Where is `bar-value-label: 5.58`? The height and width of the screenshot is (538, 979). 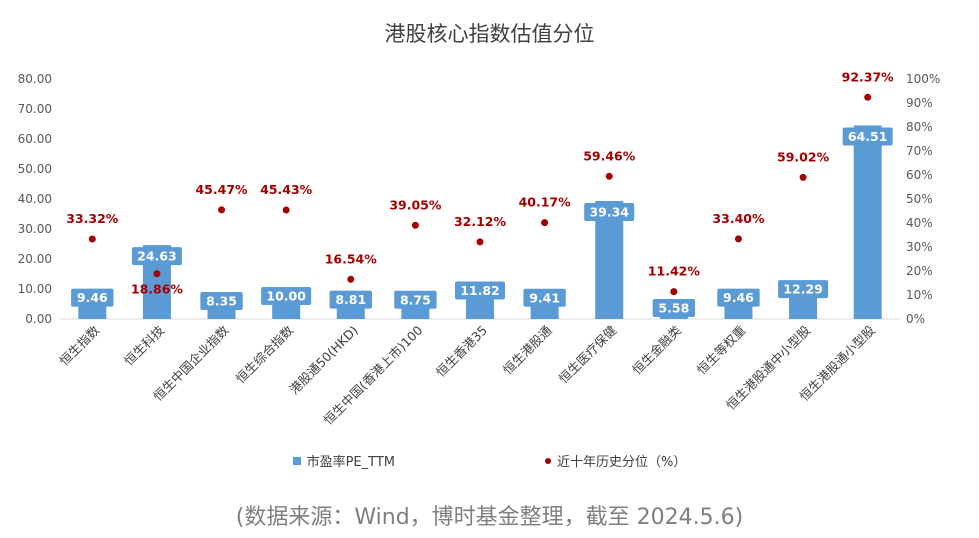
bar-value-label: 5.58 is located at coordinates (673, 308).